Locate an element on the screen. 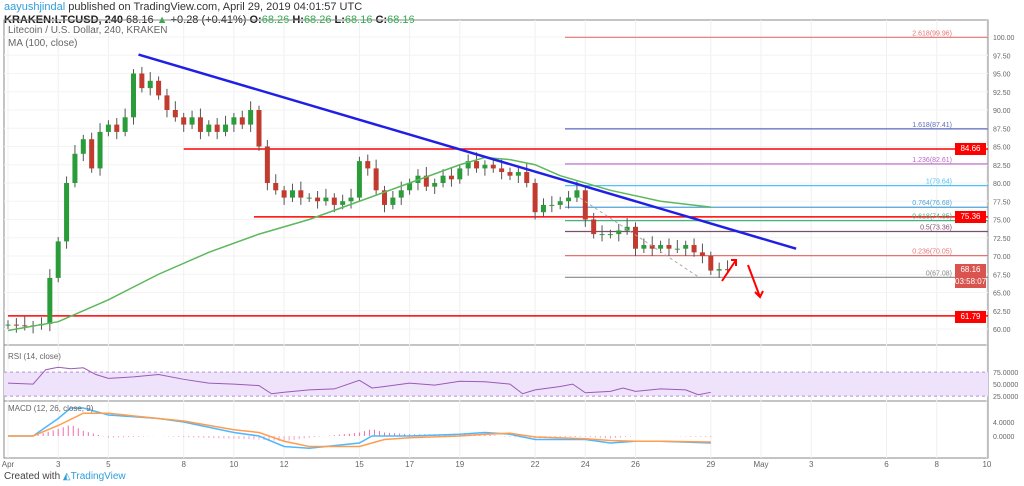  price-tick-label: 70.00 is located at coordinates (1002, 257).